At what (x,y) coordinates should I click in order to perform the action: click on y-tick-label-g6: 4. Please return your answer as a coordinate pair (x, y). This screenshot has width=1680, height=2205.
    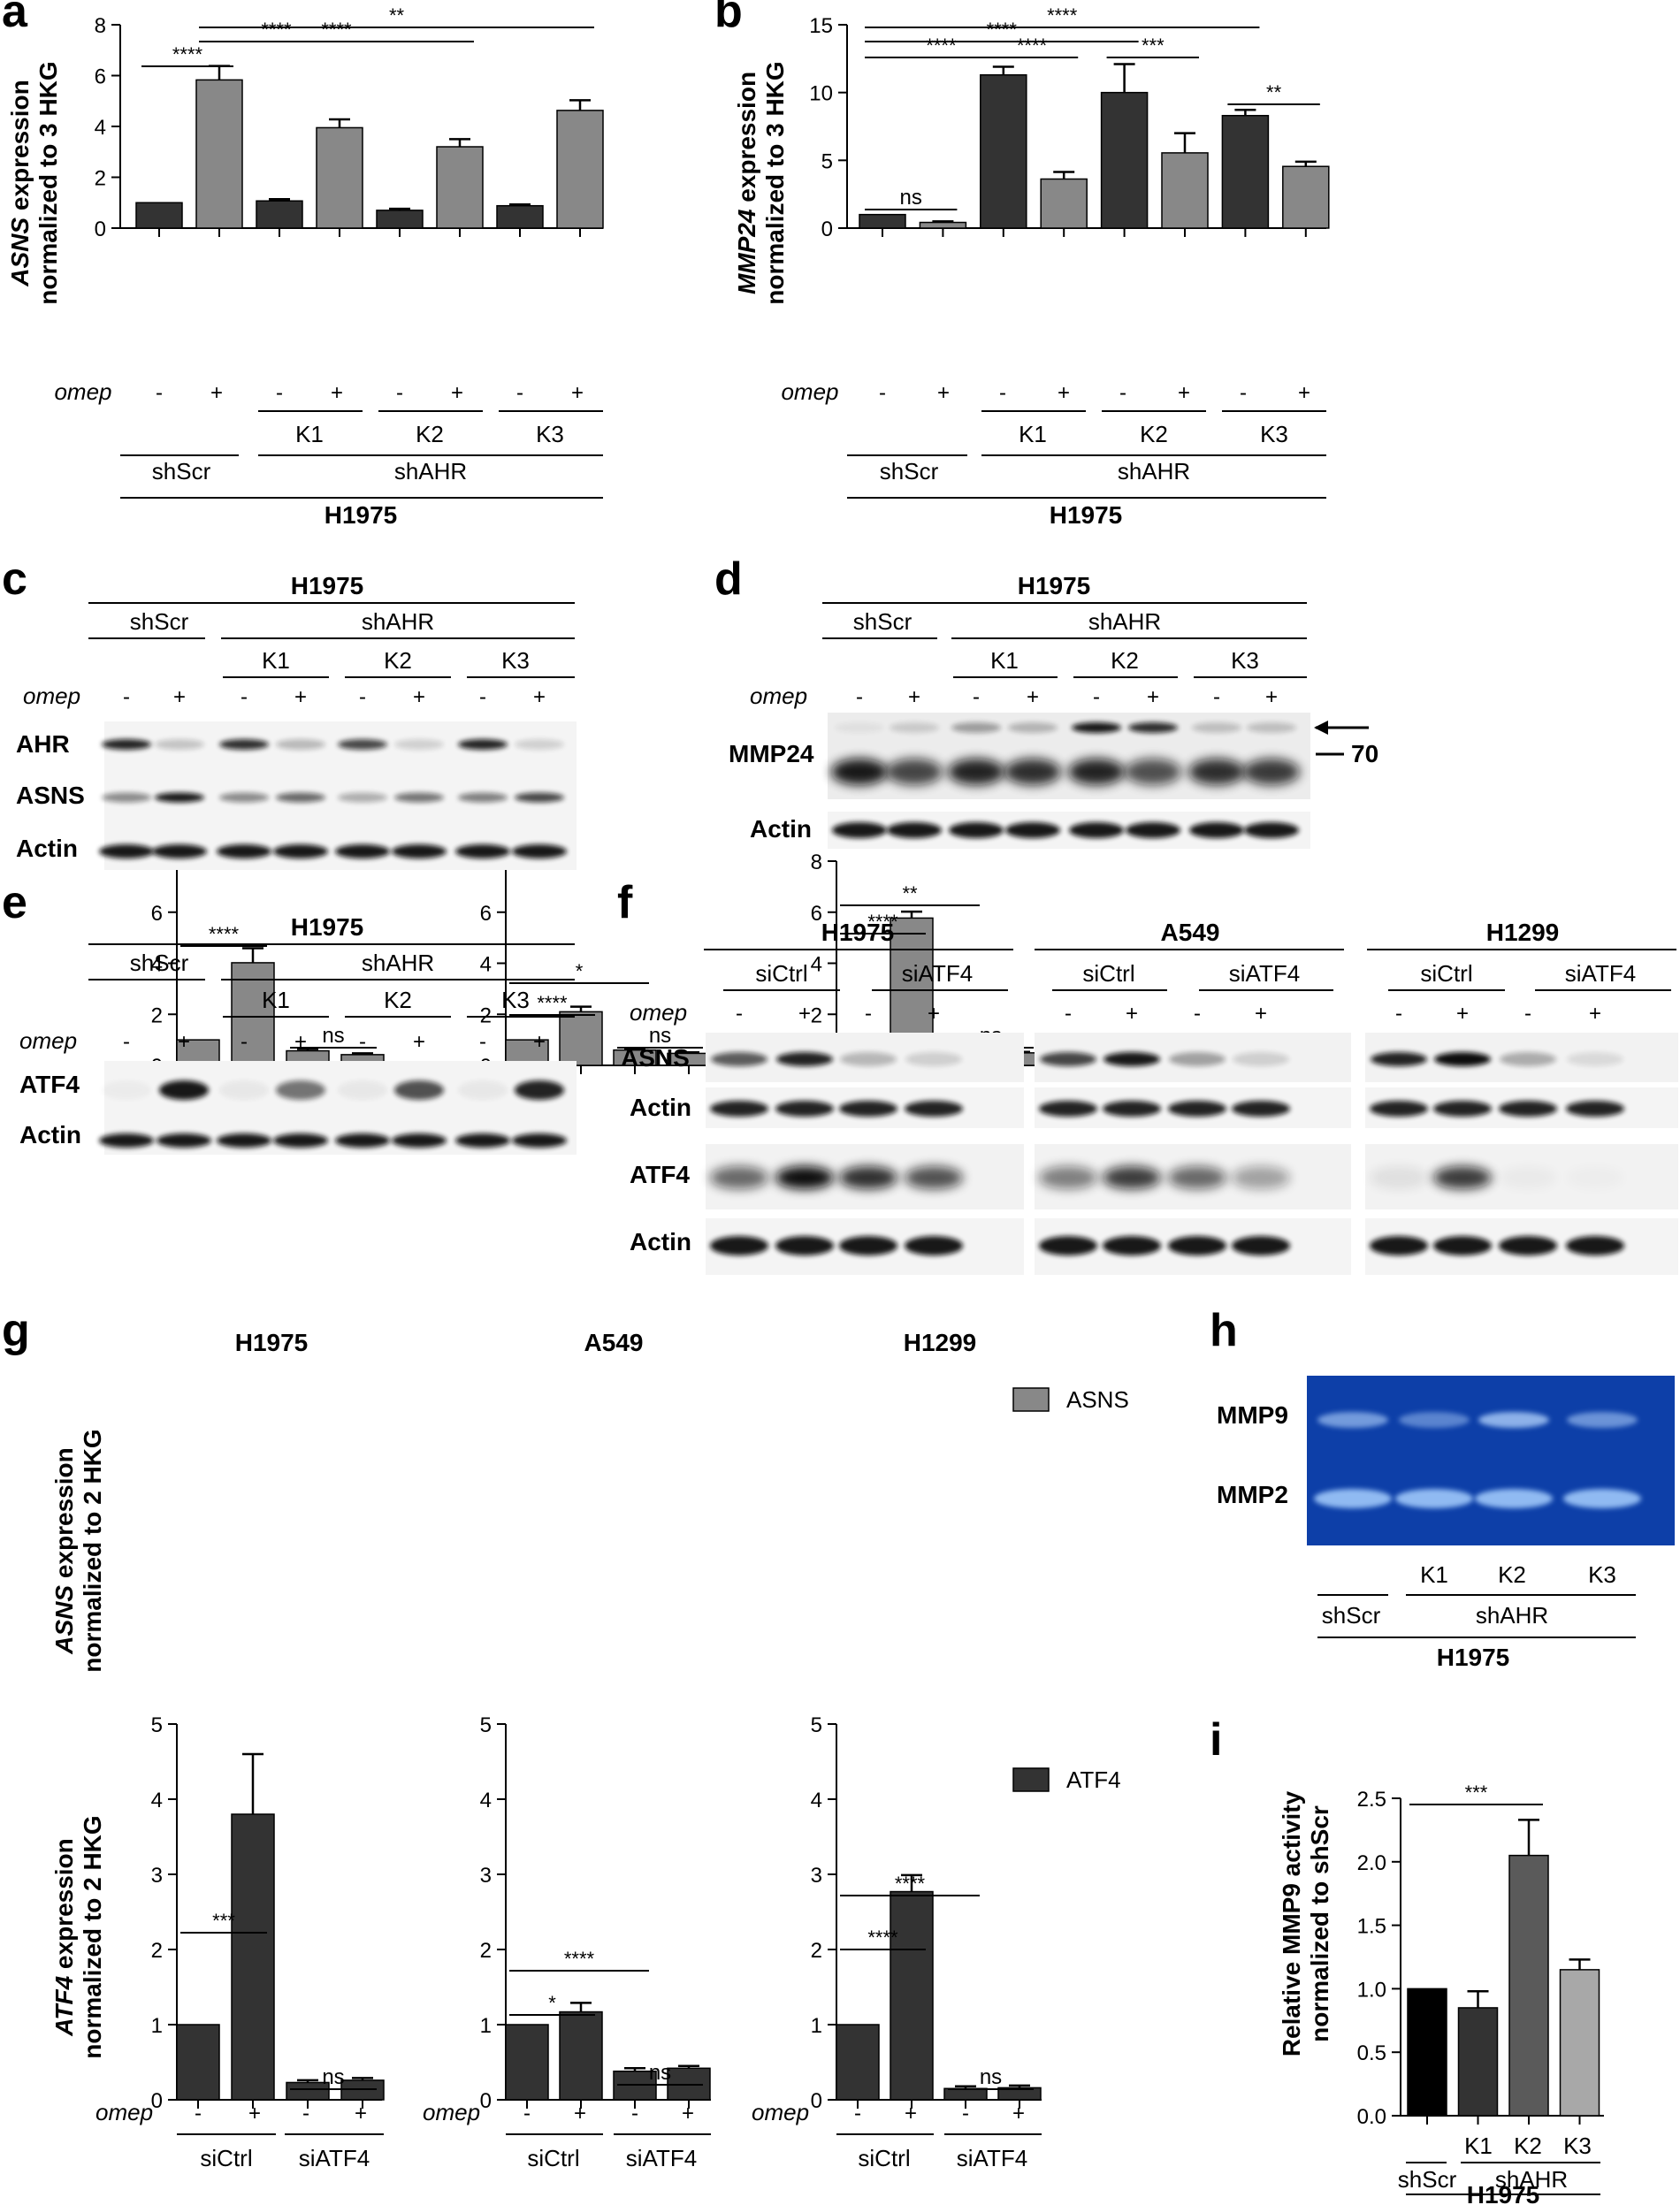
    Looking at the image, I should click on (816, 1800).